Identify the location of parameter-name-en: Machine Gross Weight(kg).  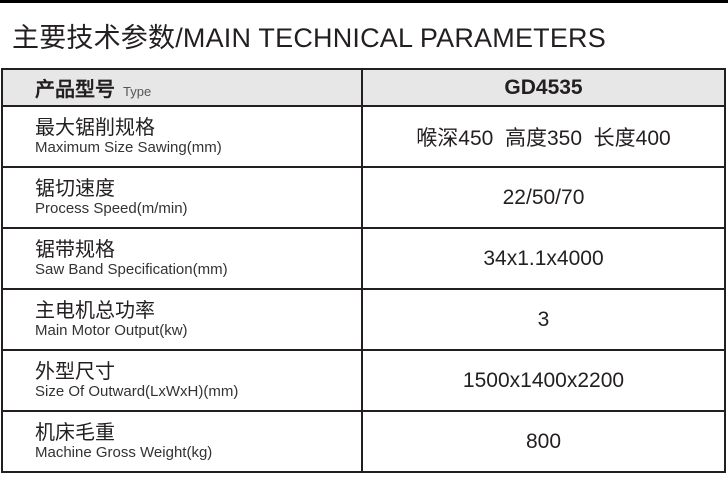
(124, 452).